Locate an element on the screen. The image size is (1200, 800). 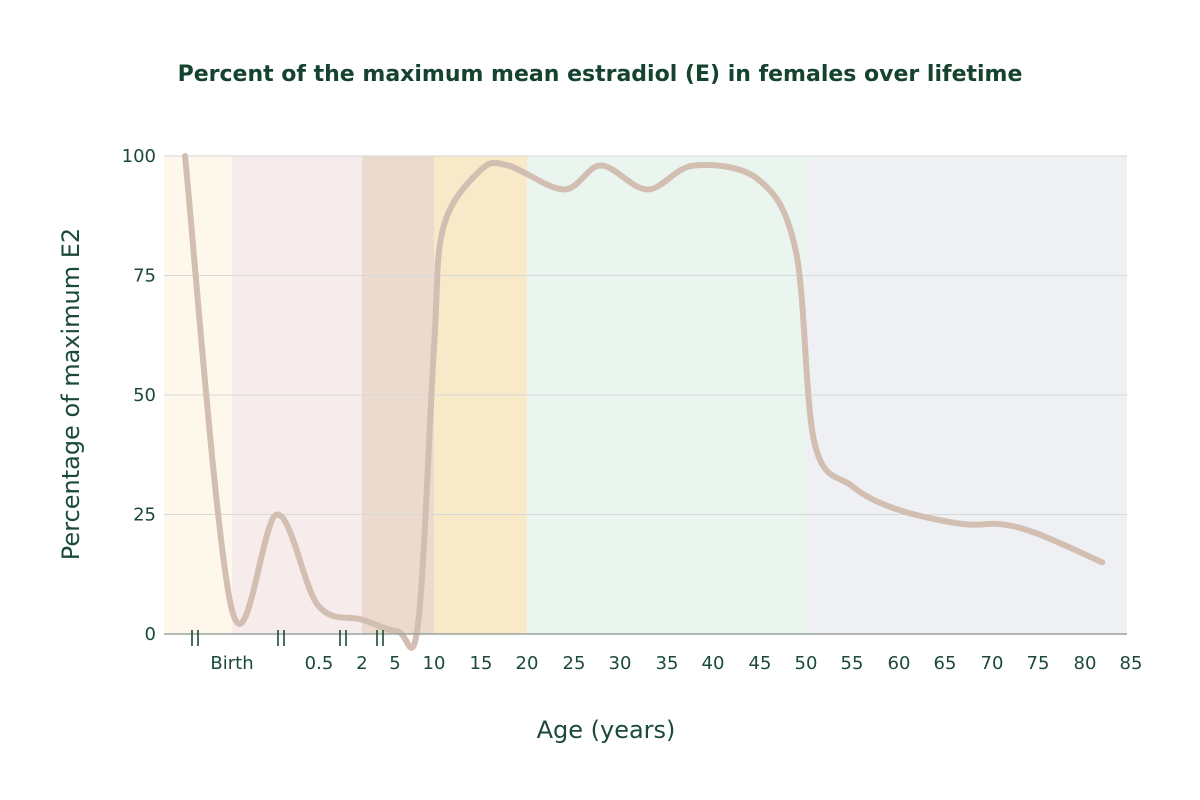
y-tick-label: 50 is located at coordinates (144, 395).